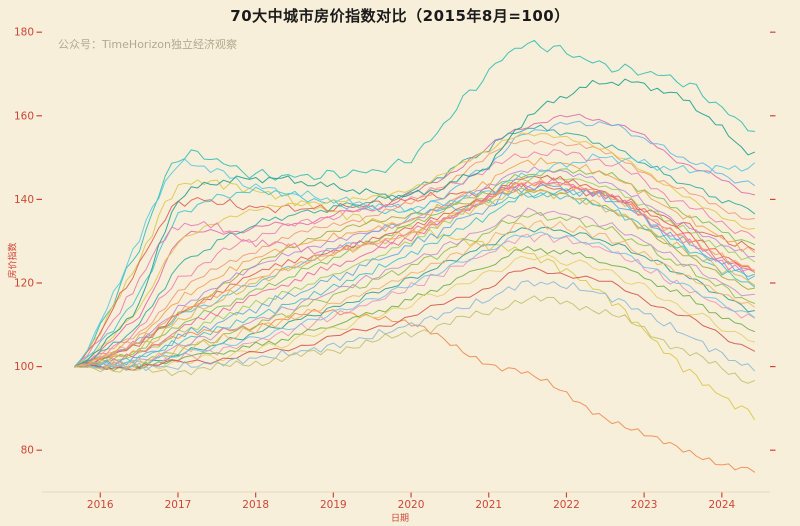 This screenshot has height=526, width=800. I want to click on y-tick-label: 80, so click(27, 451).